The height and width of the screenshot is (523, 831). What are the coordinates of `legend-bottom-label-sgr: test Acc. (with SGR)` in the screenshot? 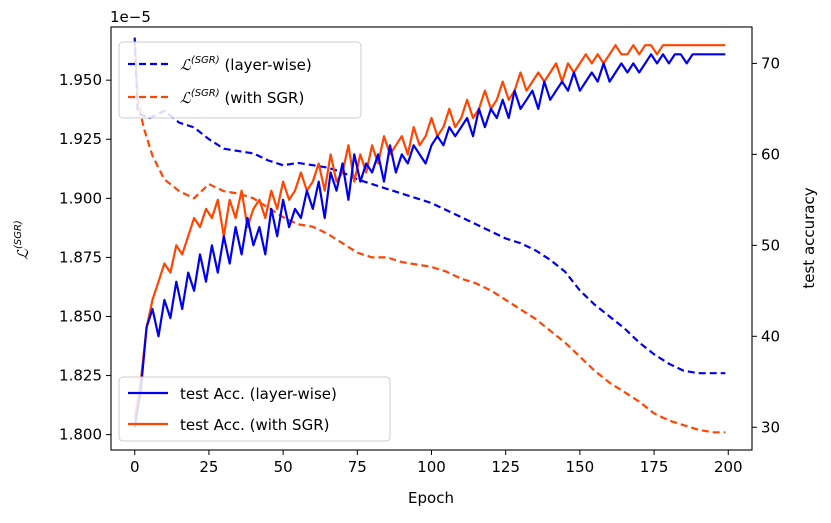 It's located at (254, 425).